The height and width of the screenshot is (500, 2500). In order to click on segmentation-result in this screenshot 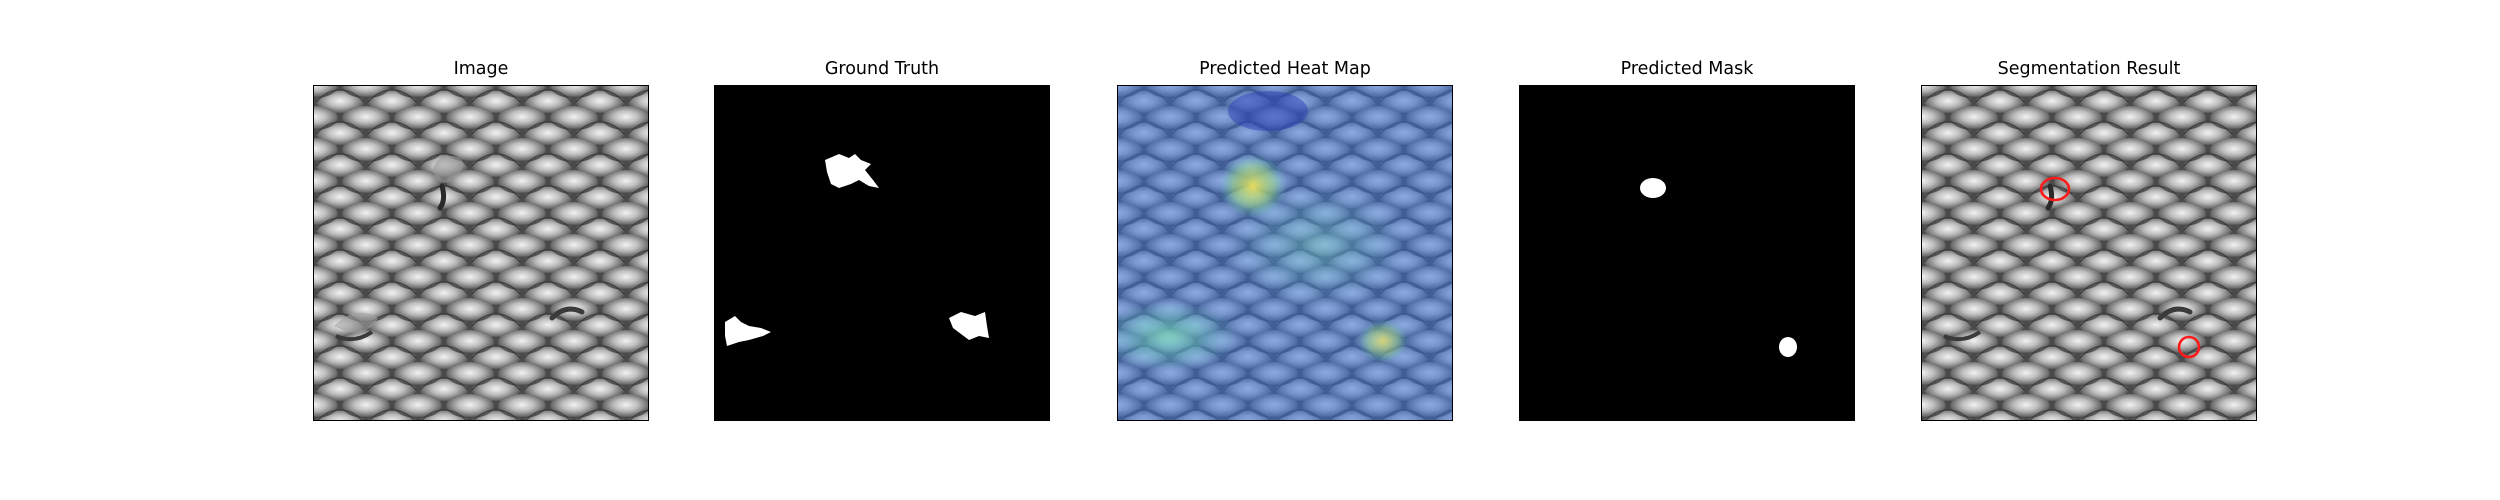, I will do `click(2089, 253)`.